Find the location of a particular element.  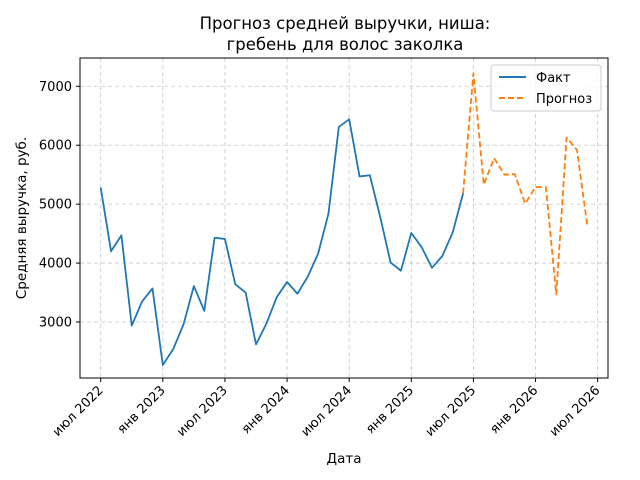

y-axis: 3000 4000 5000 6000 7000 is located at coordinates (59, 205).